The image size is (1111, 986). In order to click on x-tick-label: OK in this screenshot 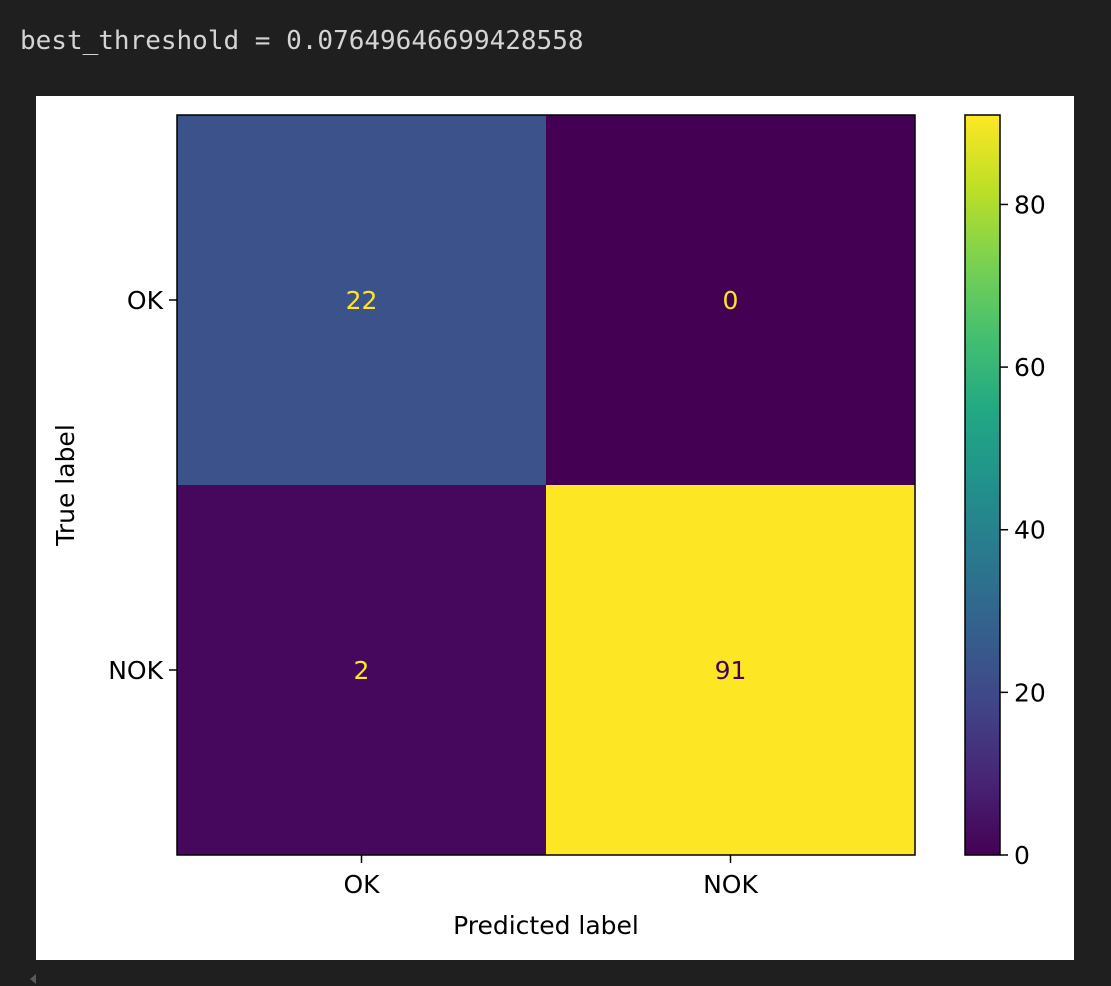, I will do `click(361, 884)`.